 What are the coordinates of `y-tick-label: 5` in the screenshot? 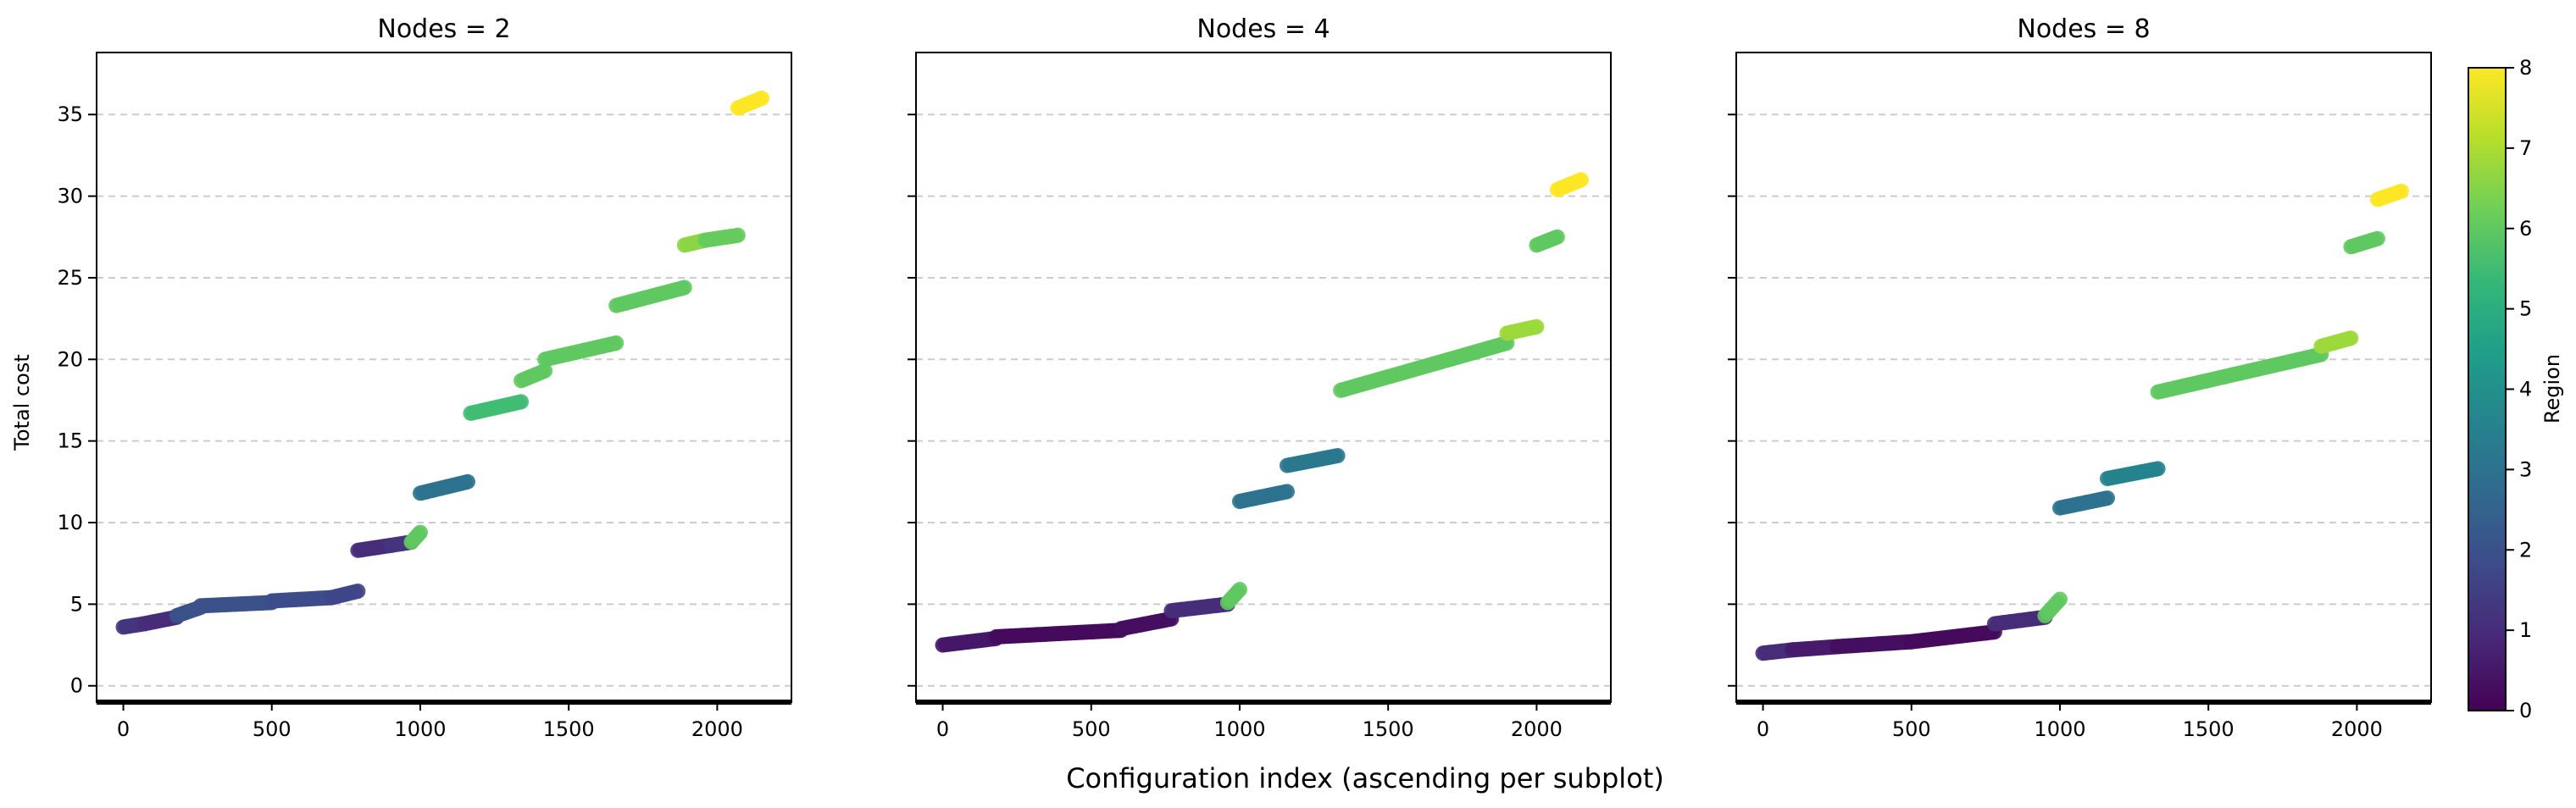 It's located at (76, 604).